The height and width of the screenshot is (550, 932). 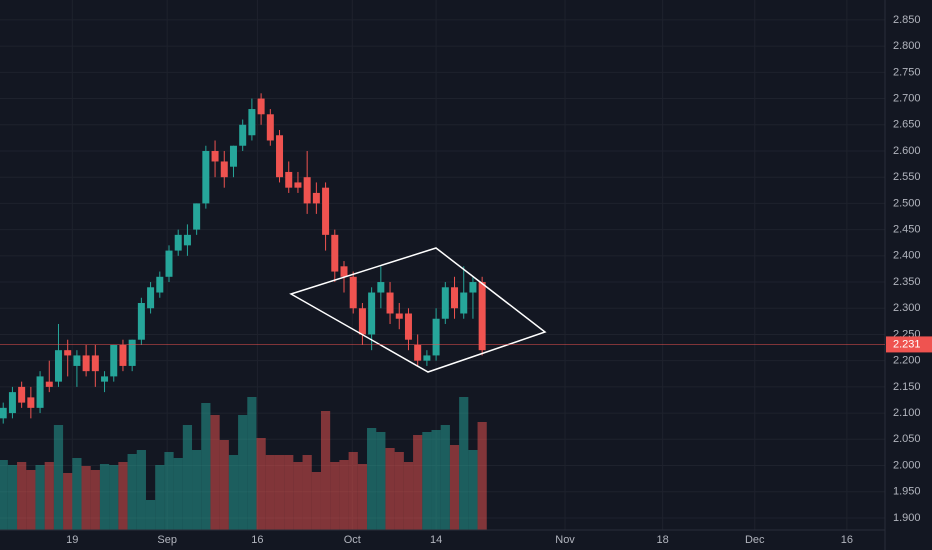 What do you see at coordinates (907, 46) in the screenshot?
I see `y-tick-label: 2.800` at bounding box center [907, 46].